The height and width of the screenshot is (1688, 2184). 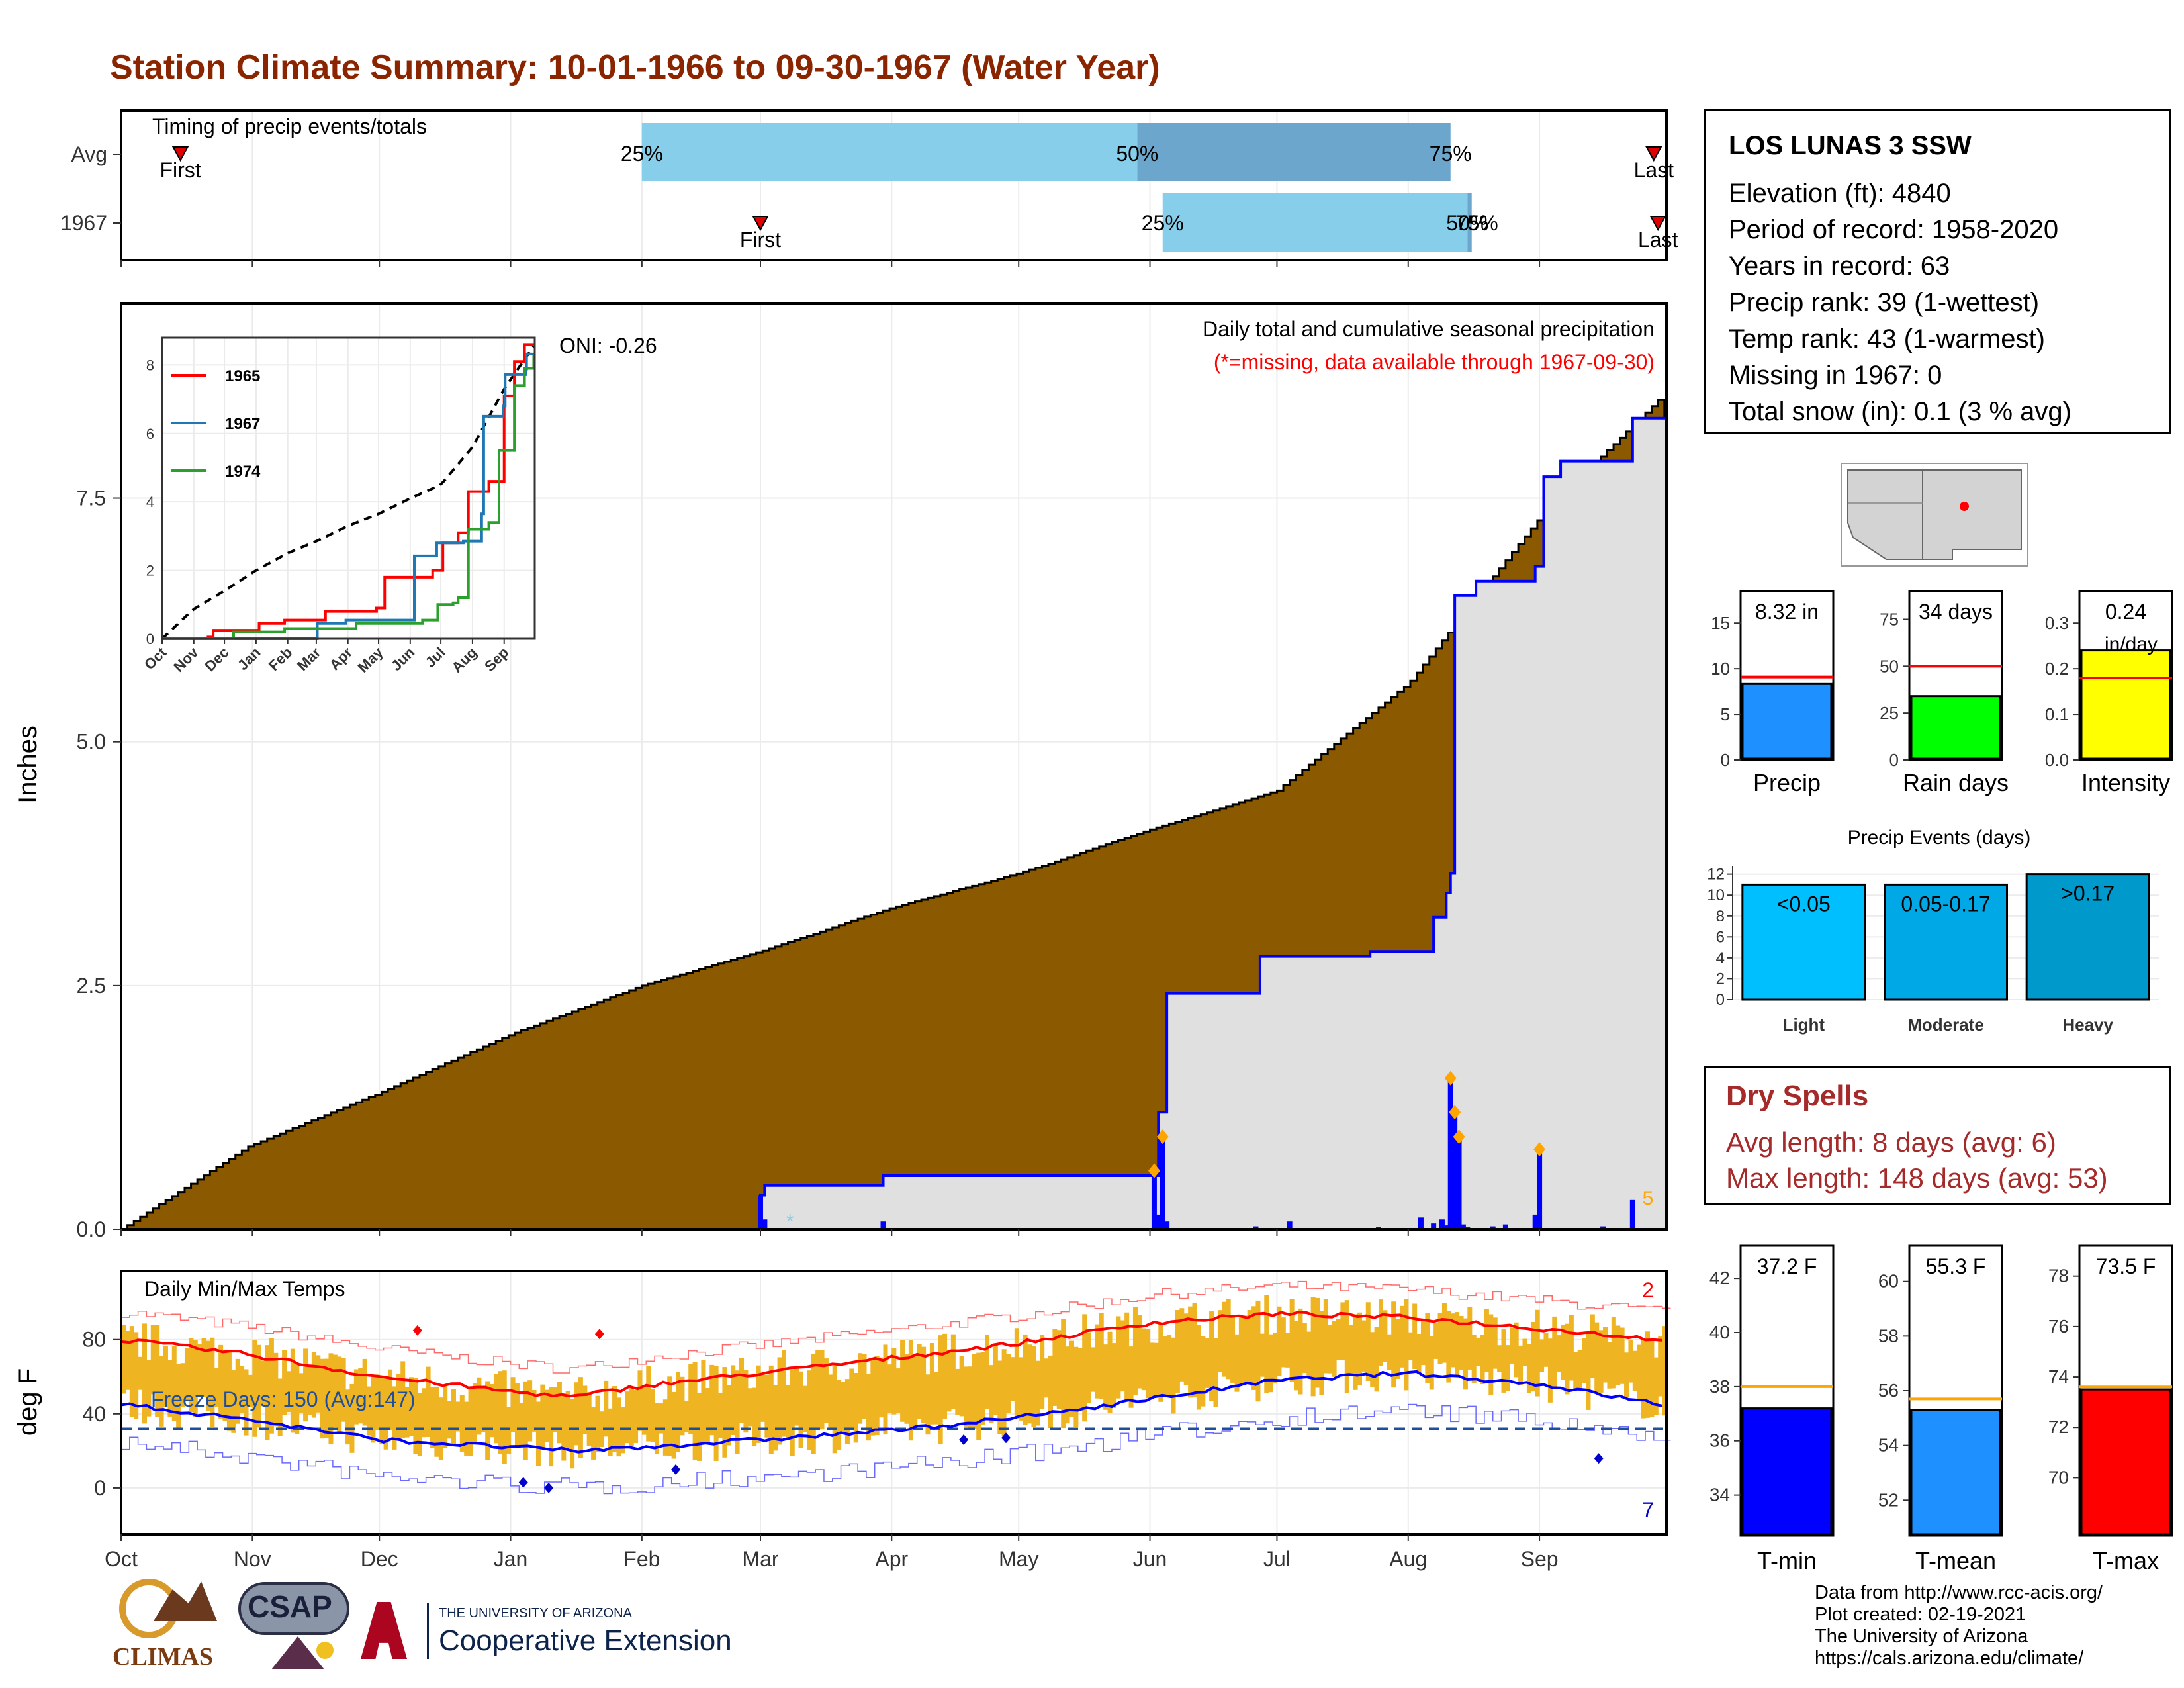 What do you see at coordinates (1894, 760) in the screenshot?
I see `precip-summary-1-y-tick-label: 0` at bounding box center [1894, 760].